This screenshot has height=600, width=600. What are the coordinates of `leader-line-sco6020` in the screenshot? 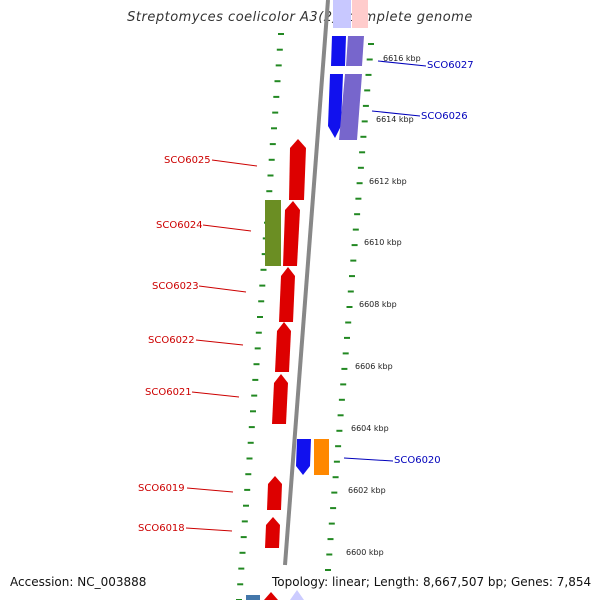 It's located at (368, 459).